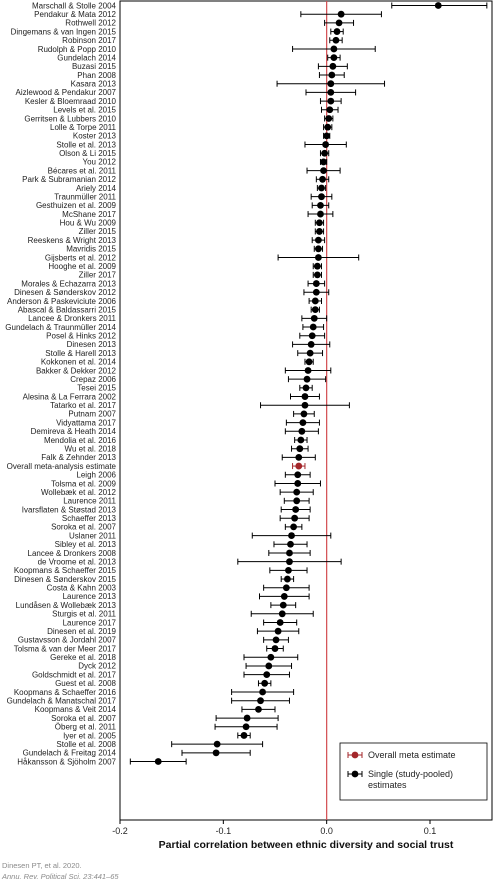 The image size is (500, 886). Describe the element at coordinates (92, 414) in the screenshot. I see `study-label: Putnam 2007` at that location.